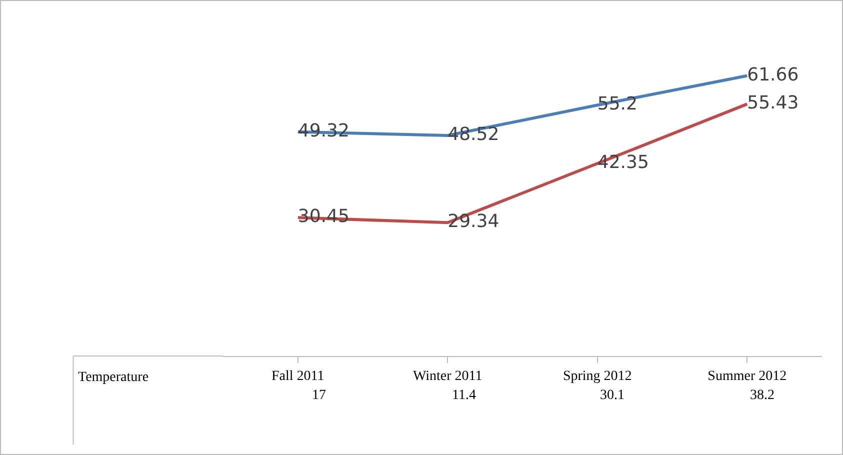  What do you see at coordinates (623, 163) in the screenshot?
I see `data-label: 42.35` at bounding box center [623, 163].